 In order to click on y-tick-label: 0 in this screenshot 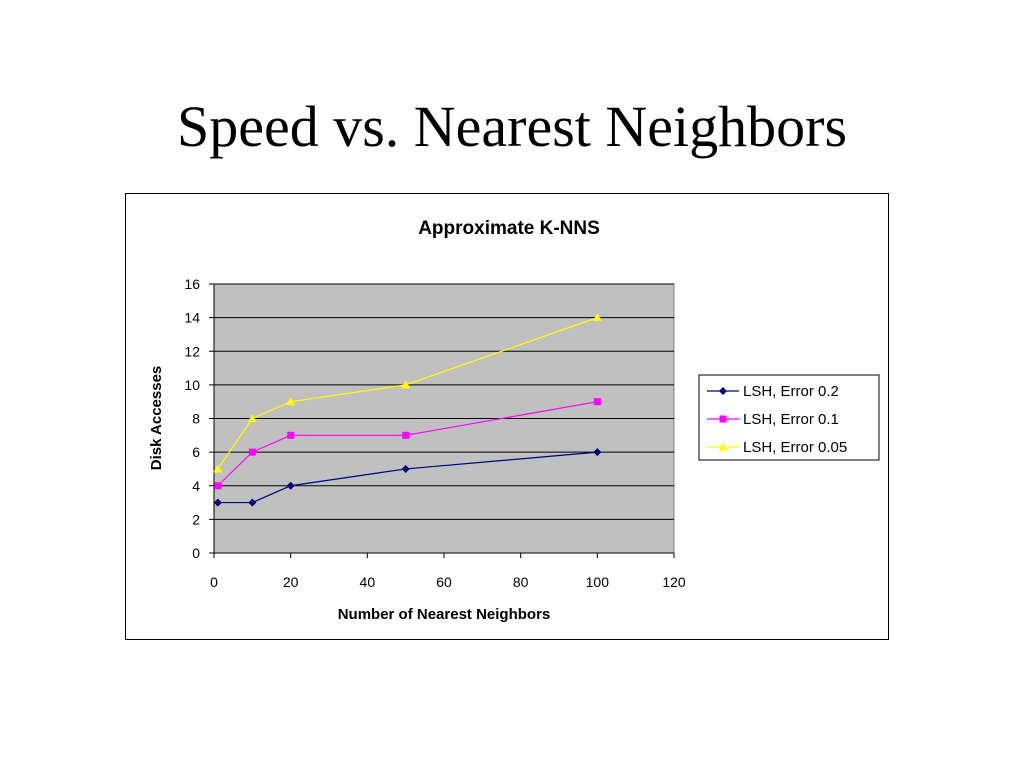, I will do `click(196, 553)`.